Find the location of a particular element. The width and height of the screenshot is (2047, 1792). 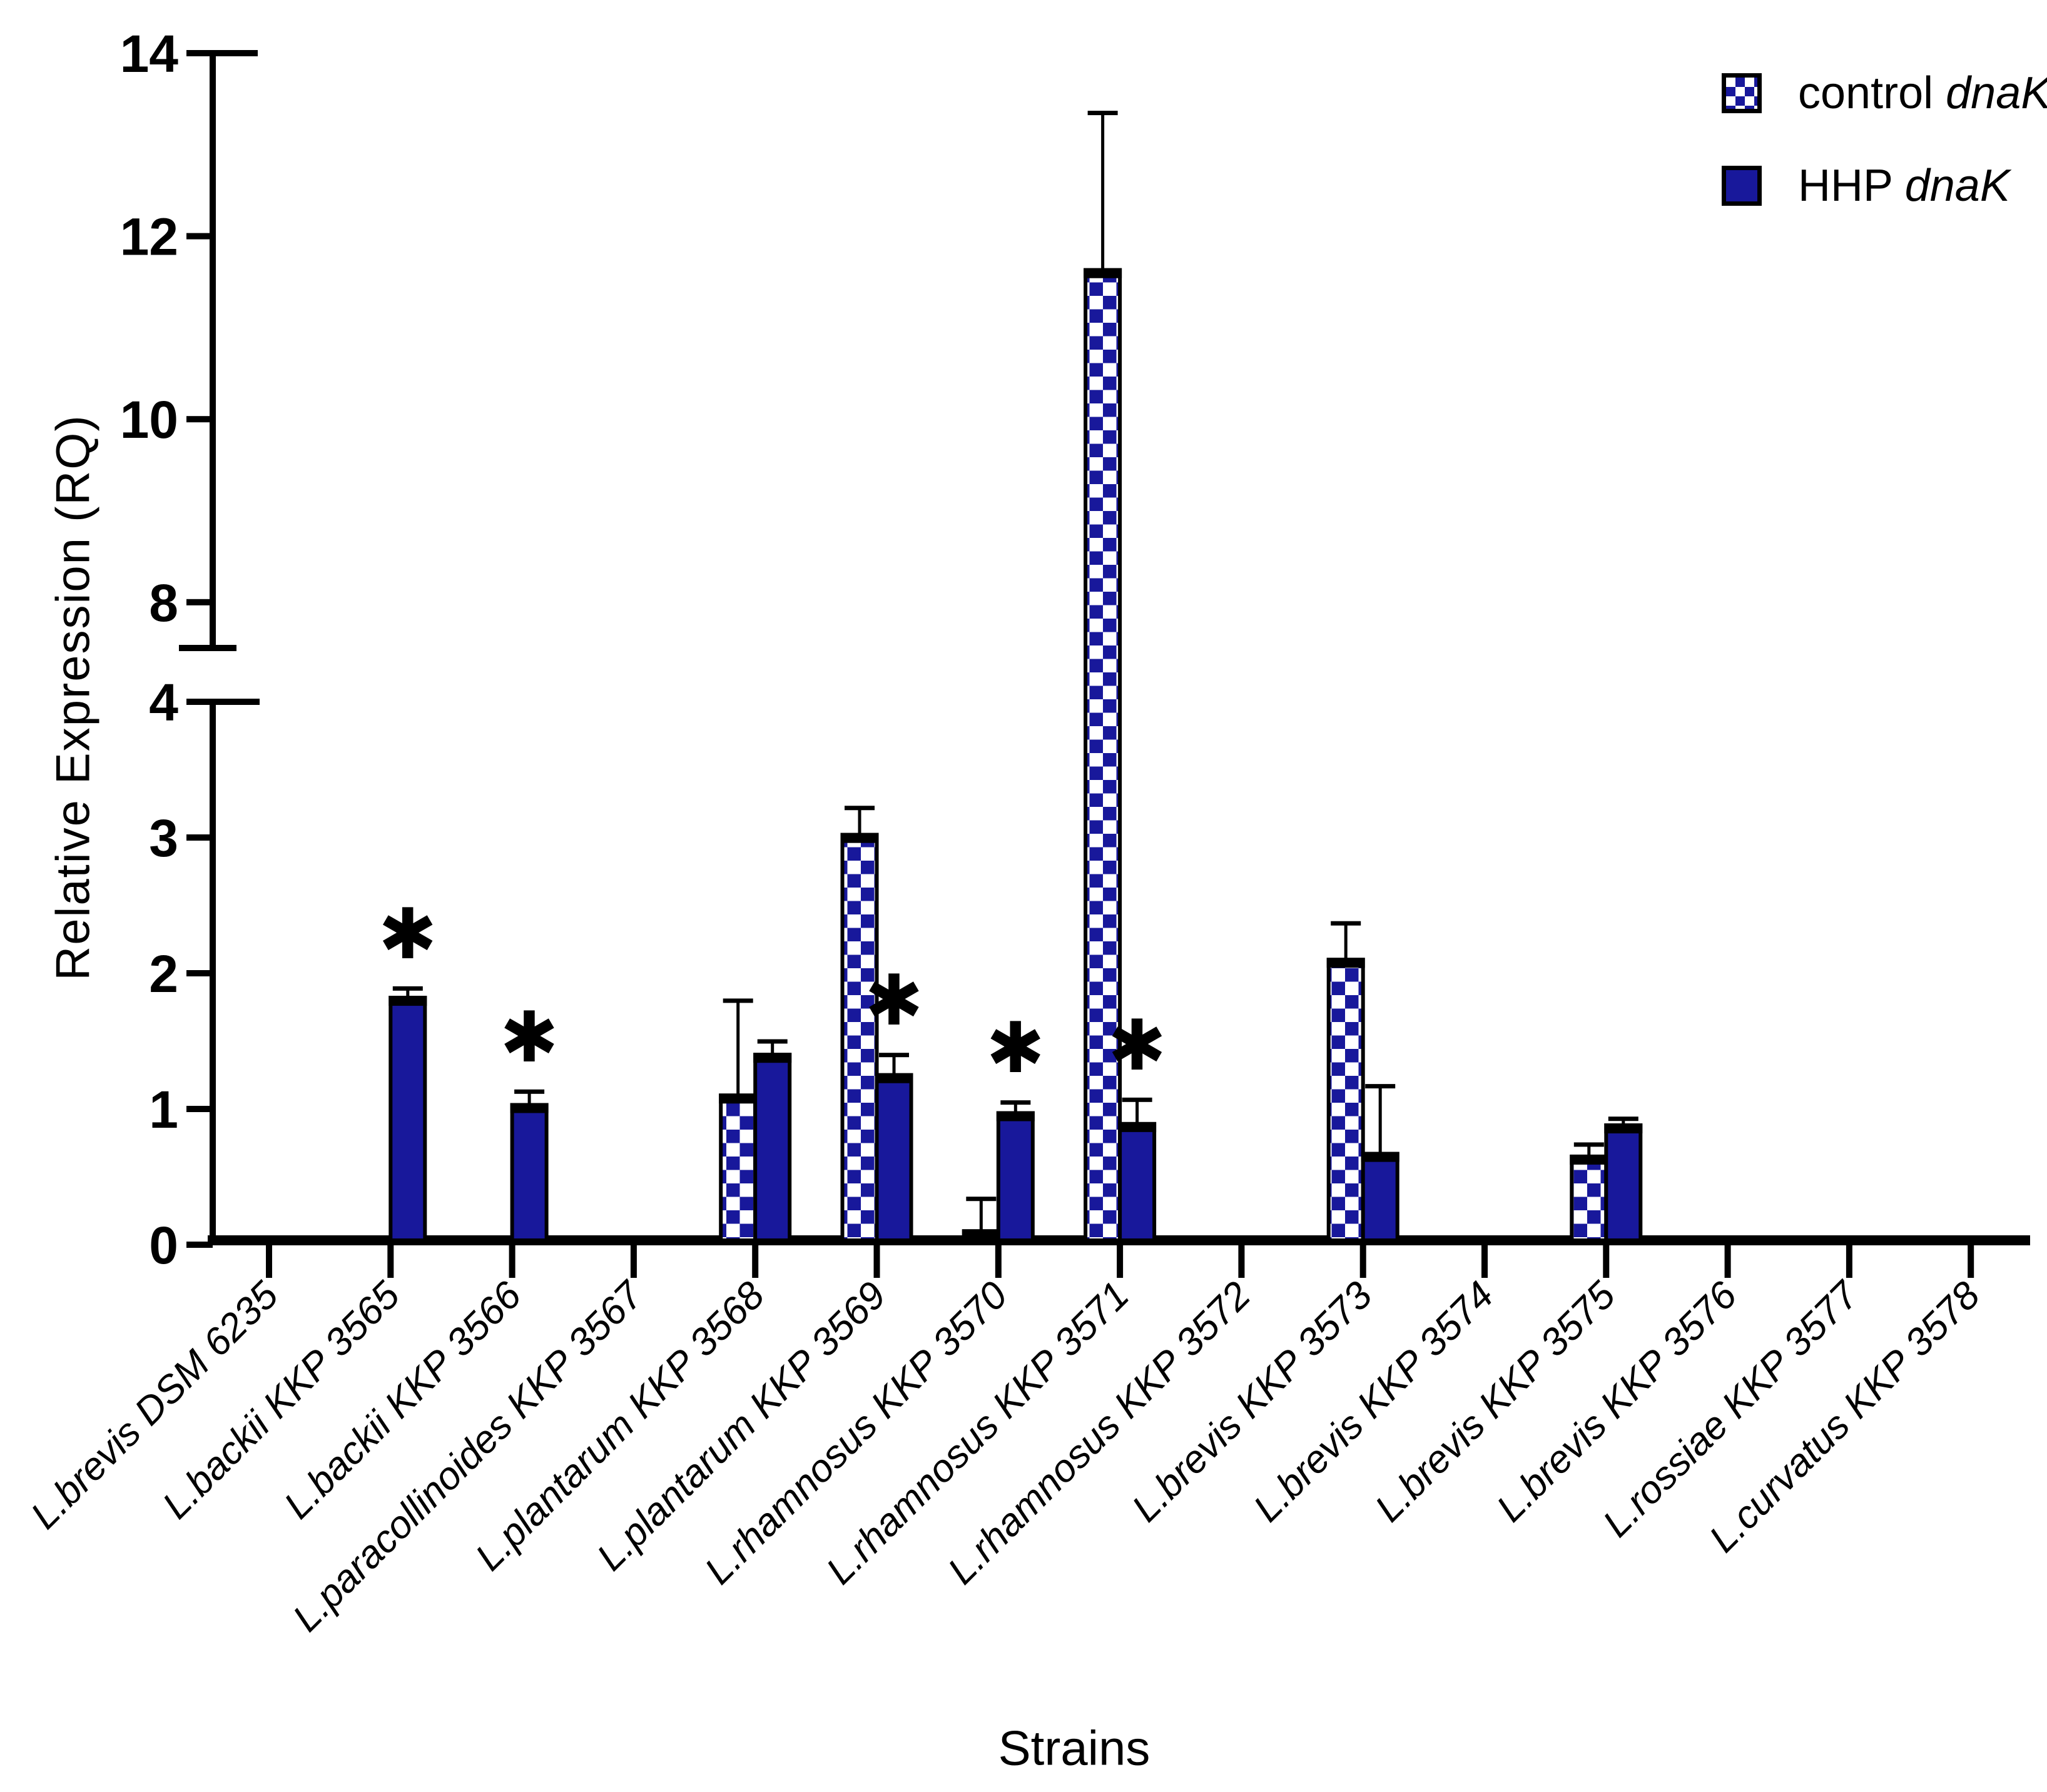

legend-control-prefix: control is located at coordinates (1872, 93).